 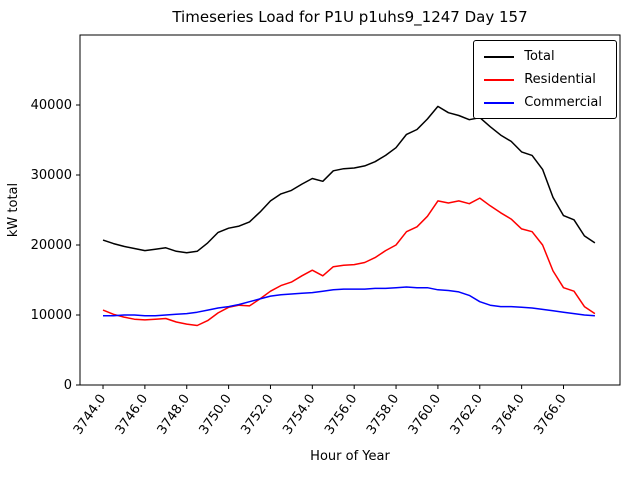 I want to click on y-tick-label: 40000, so click(x=51, y=105).